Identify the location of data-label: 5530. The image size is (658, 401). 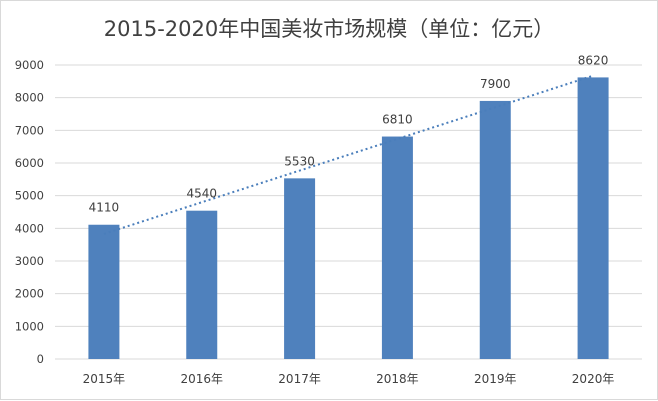
(299, 161).